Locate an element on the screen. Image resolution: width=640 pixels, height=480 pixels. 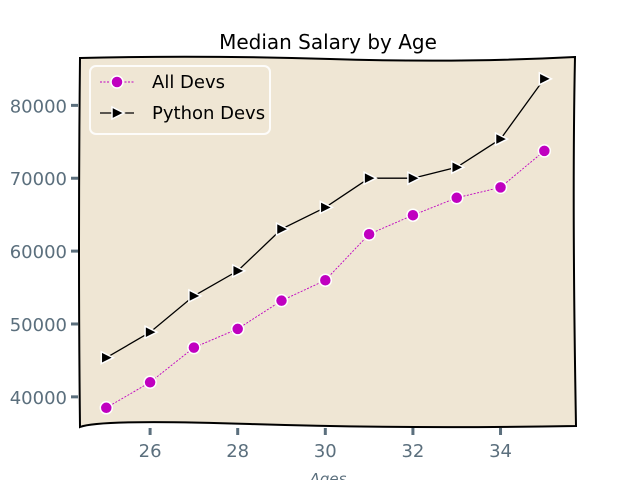
x-tick-label: 34 is located at coordinates (500, 451).